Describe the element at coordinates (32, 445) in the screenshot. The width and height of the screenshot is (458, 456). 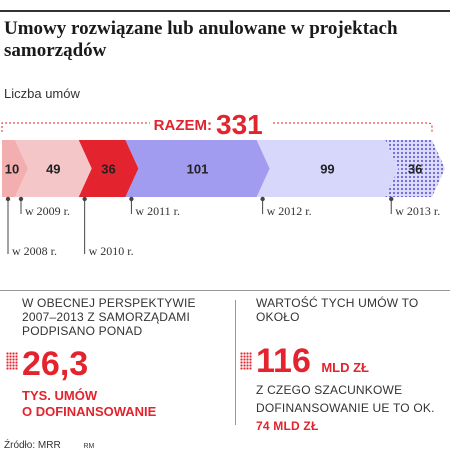
I see `source-text: Źródło: MRR` at that location.